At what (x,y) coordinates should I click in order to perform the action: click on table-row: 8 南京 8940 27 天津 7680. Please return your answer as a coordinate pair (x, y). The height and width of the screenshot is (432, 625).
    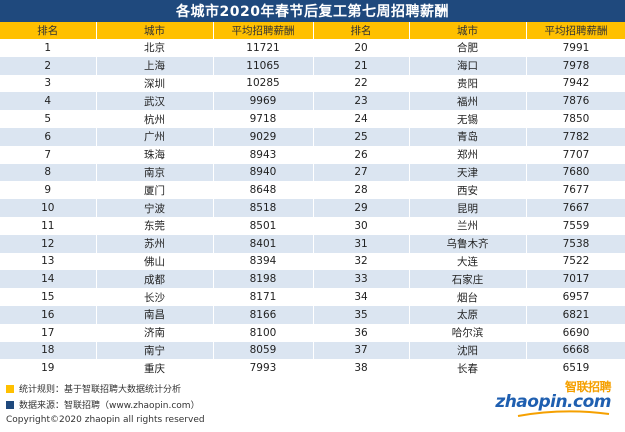
    Looking at the image, I should click on (312, 172).